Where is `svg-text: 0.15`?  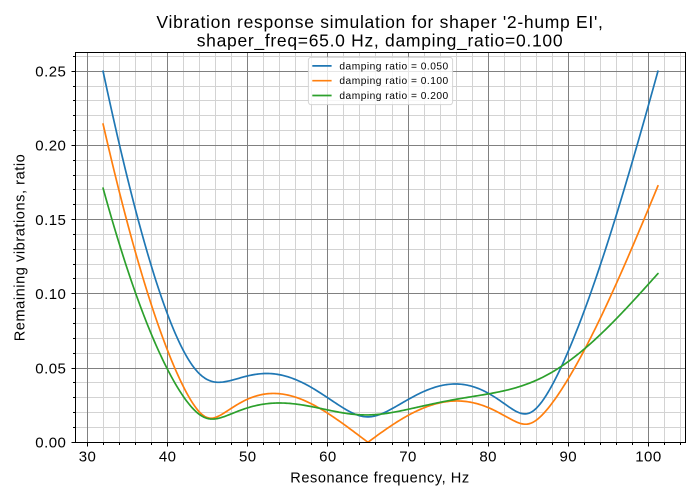 svg-text: 0.15 is located at coordinates (50, 220).